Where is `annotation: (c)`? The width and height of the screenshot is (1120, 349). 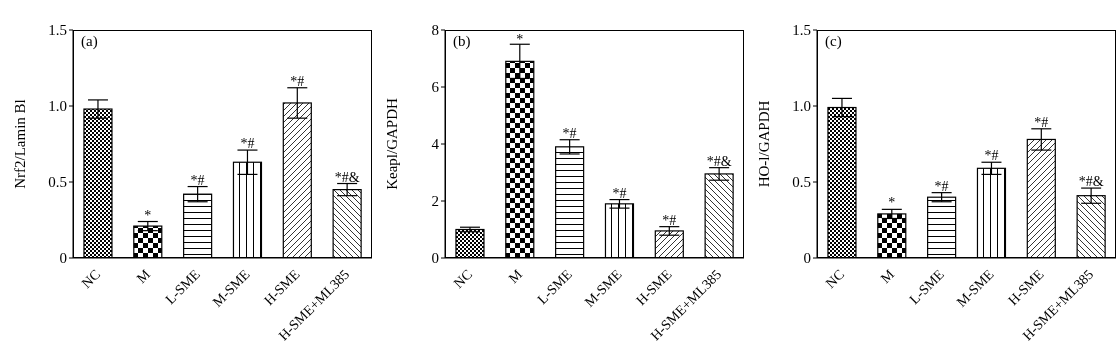 annotation: (c) is located at coordinates (833, 41).